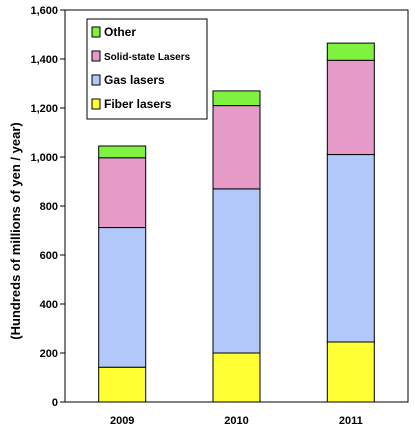 Image resolution: width=415 pixels, height=440 pixels. Describe the element at coordinates (96, 32) in the screenshot. I see `legend-swatch-other` at that location.